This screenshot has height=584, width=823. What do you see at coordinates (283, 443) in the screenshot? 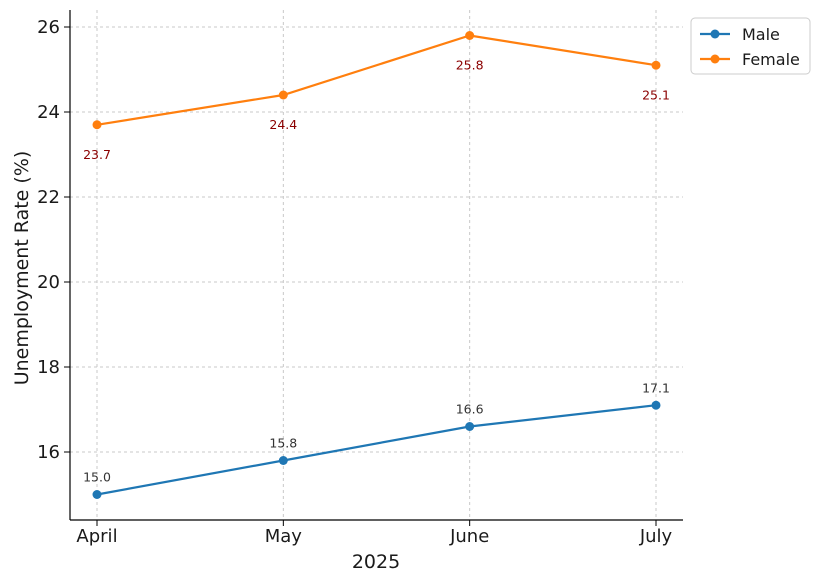
I see `data-label-male: 15.8` at bounding box center [283, 443].